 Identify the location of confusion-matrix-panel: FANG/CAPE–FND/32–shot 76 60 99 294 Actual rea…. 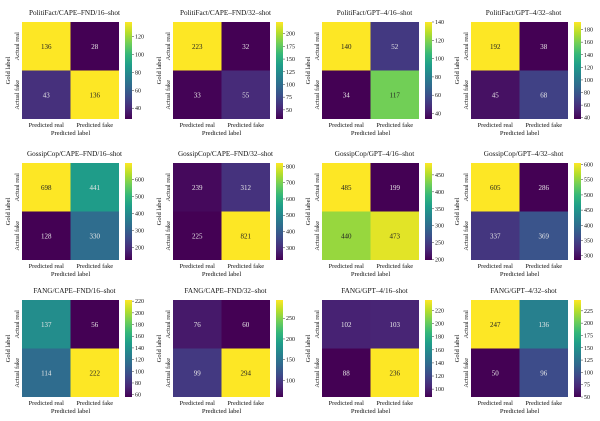
(225, 351).